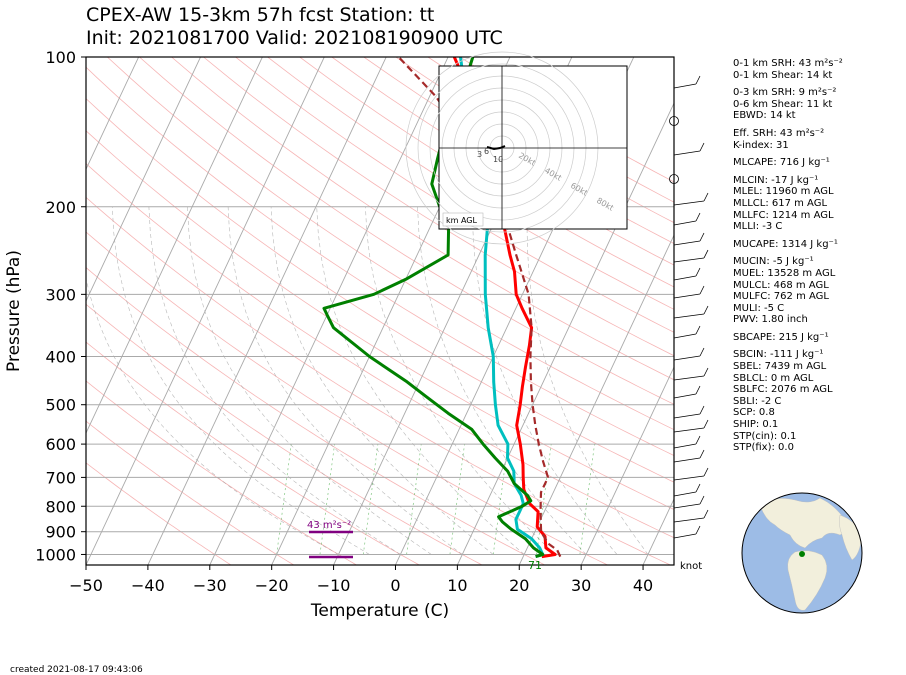  I want to click on chart-title: CPEX-AW 15-3km 57h fcst Station: tt, so click(260, 15).